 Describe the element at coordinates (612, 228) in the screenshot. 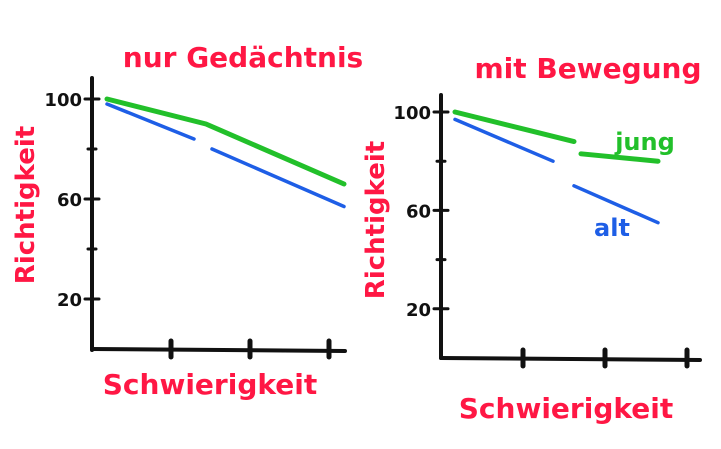

I see `series-label-alt: alt` at that location.